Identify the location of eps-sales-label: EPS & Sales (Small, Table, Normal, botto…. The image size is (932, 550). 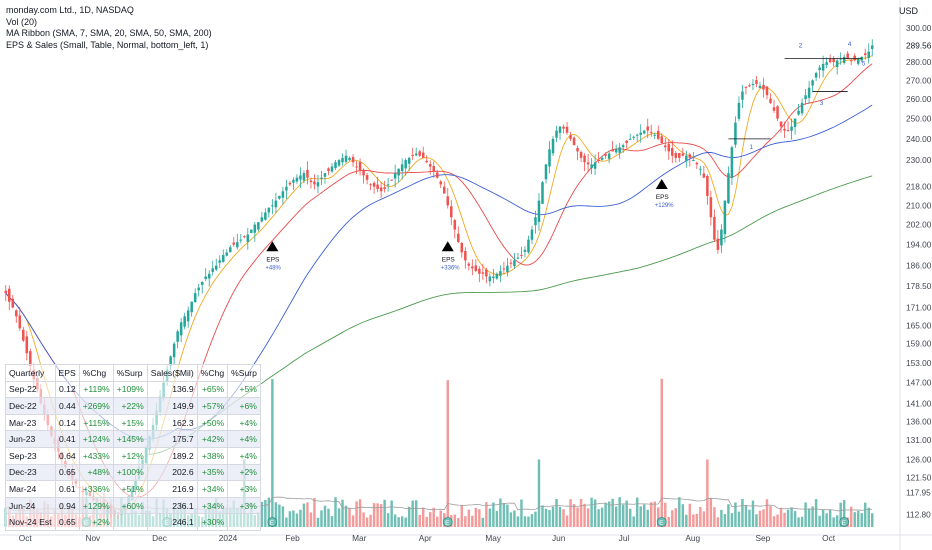
(107, 44).